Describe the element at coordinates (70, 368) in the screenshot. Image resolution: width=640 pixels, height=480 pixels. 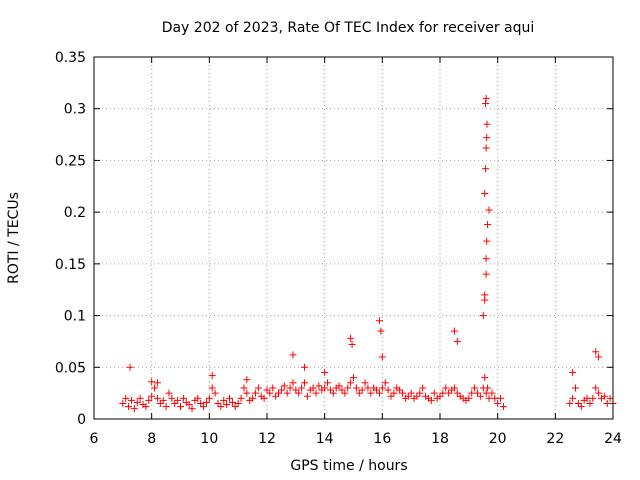
I see `y-tick-label: 0.05` at that location.